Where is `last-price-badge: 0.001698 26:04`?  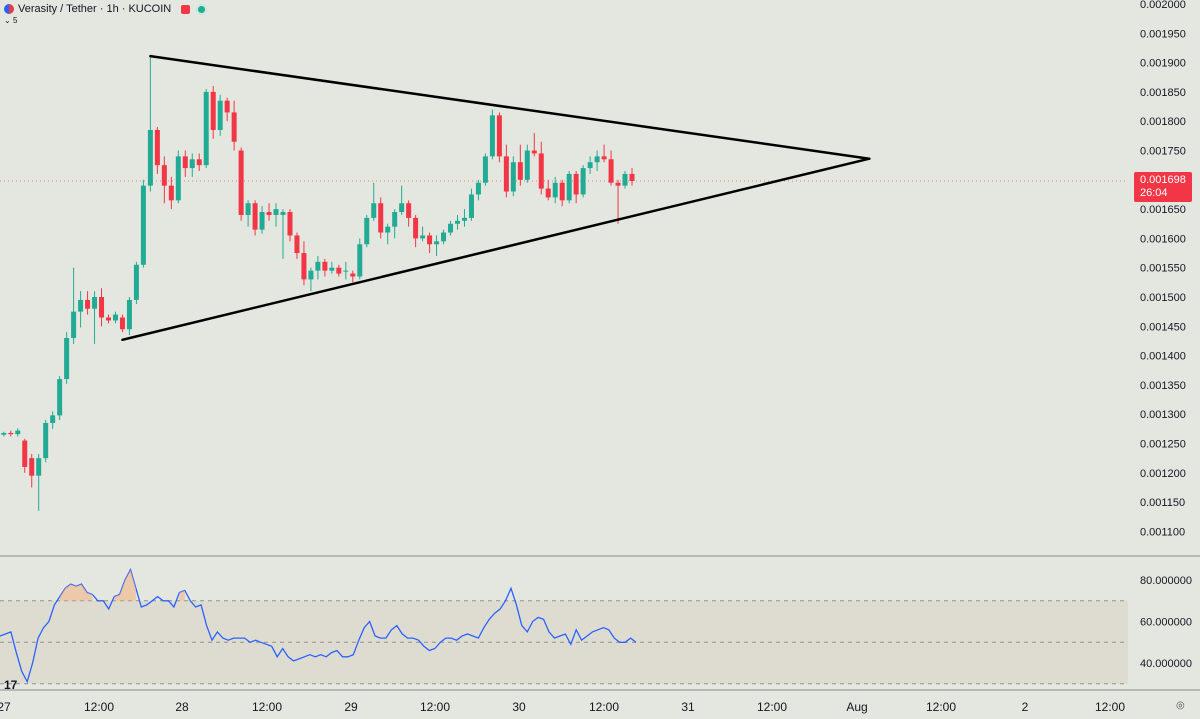 last-price-badge: 0.001698 26:04 is located at coordinates (1163, 187).